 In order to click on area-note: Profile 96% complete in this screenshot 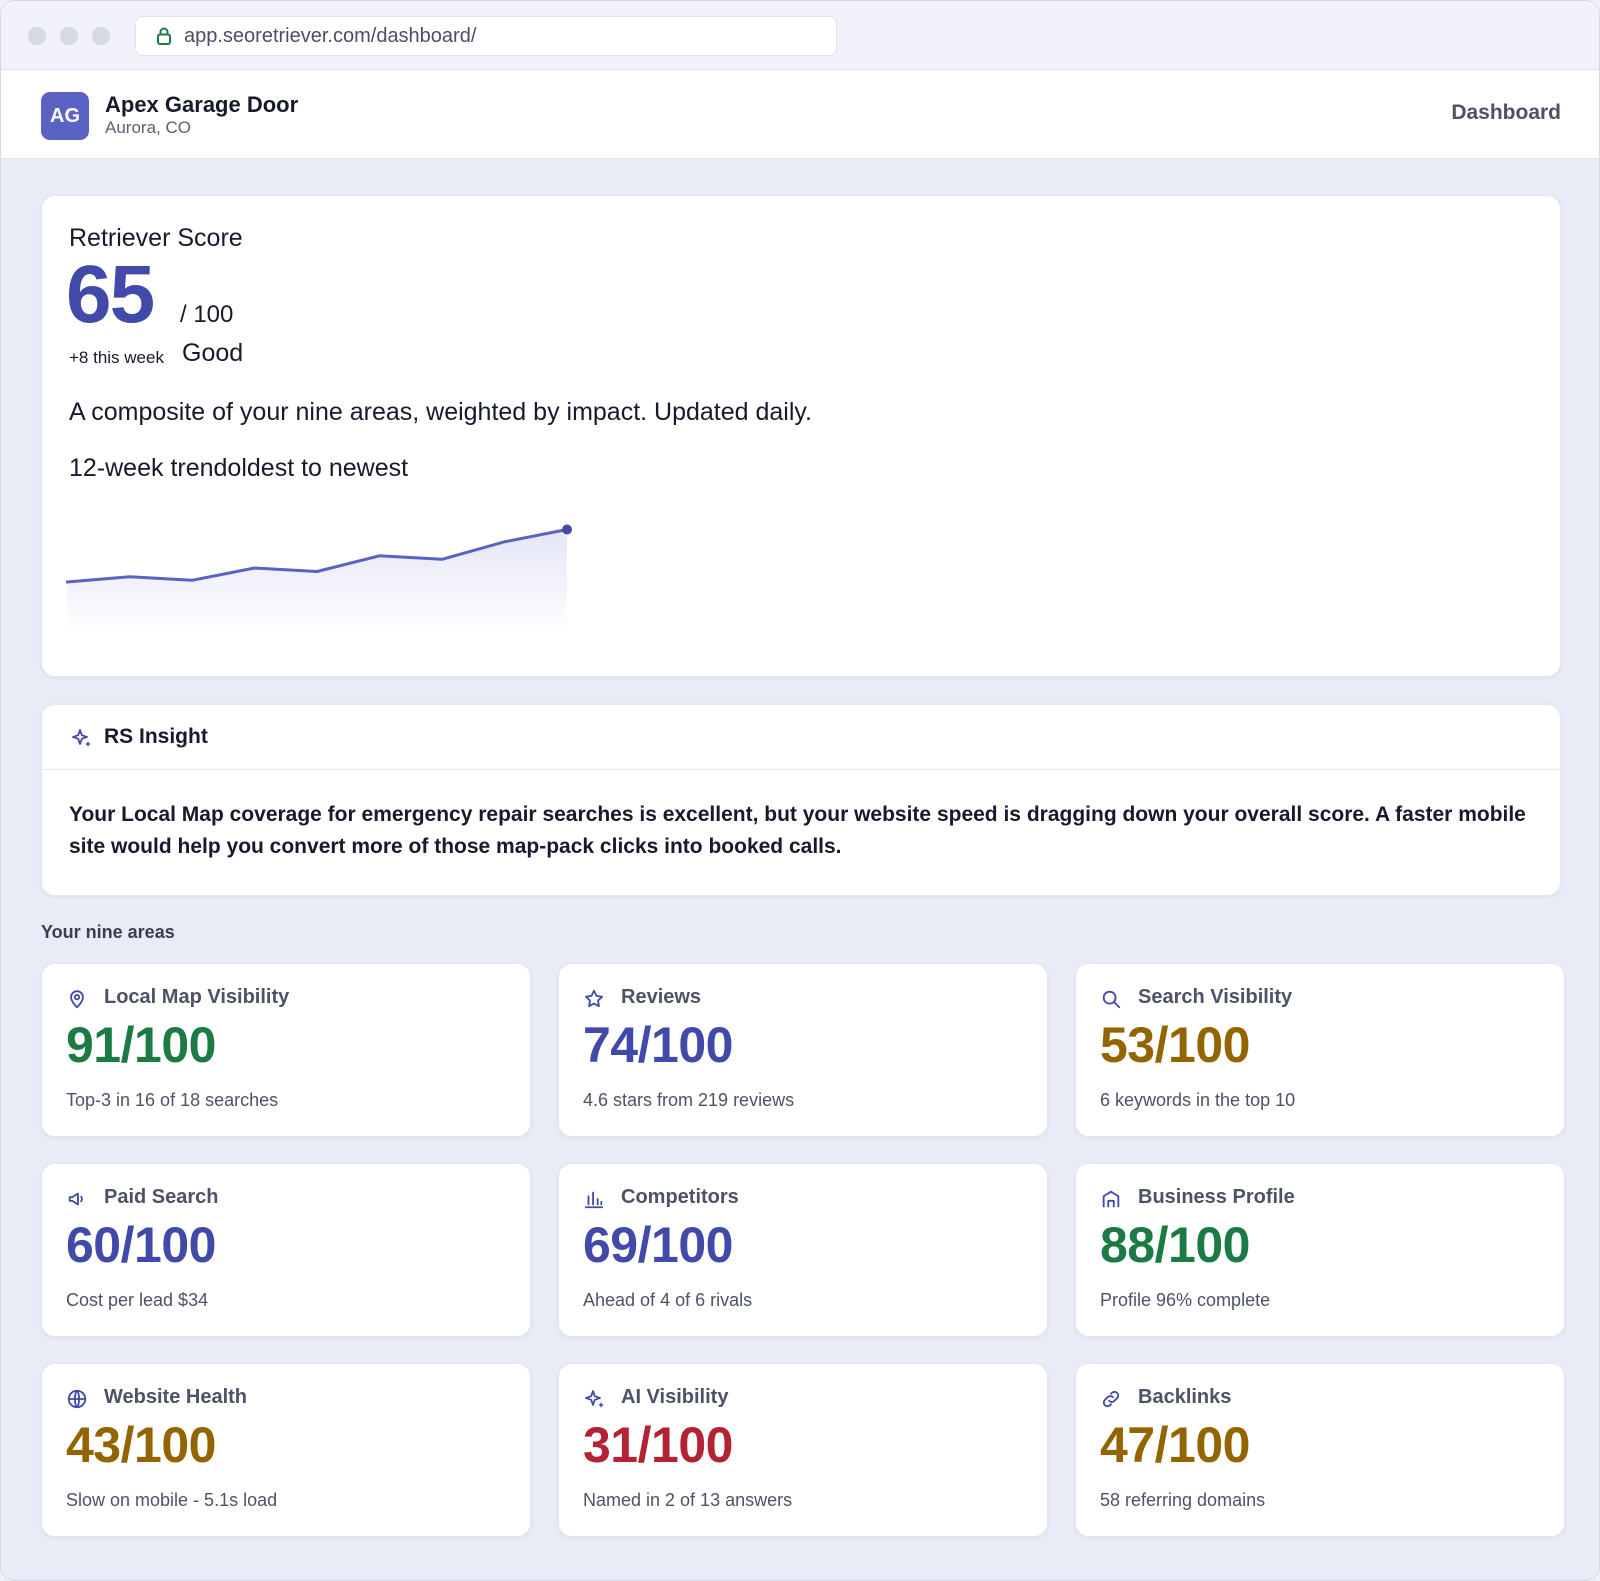, I will do `click(1185, 1300)`.